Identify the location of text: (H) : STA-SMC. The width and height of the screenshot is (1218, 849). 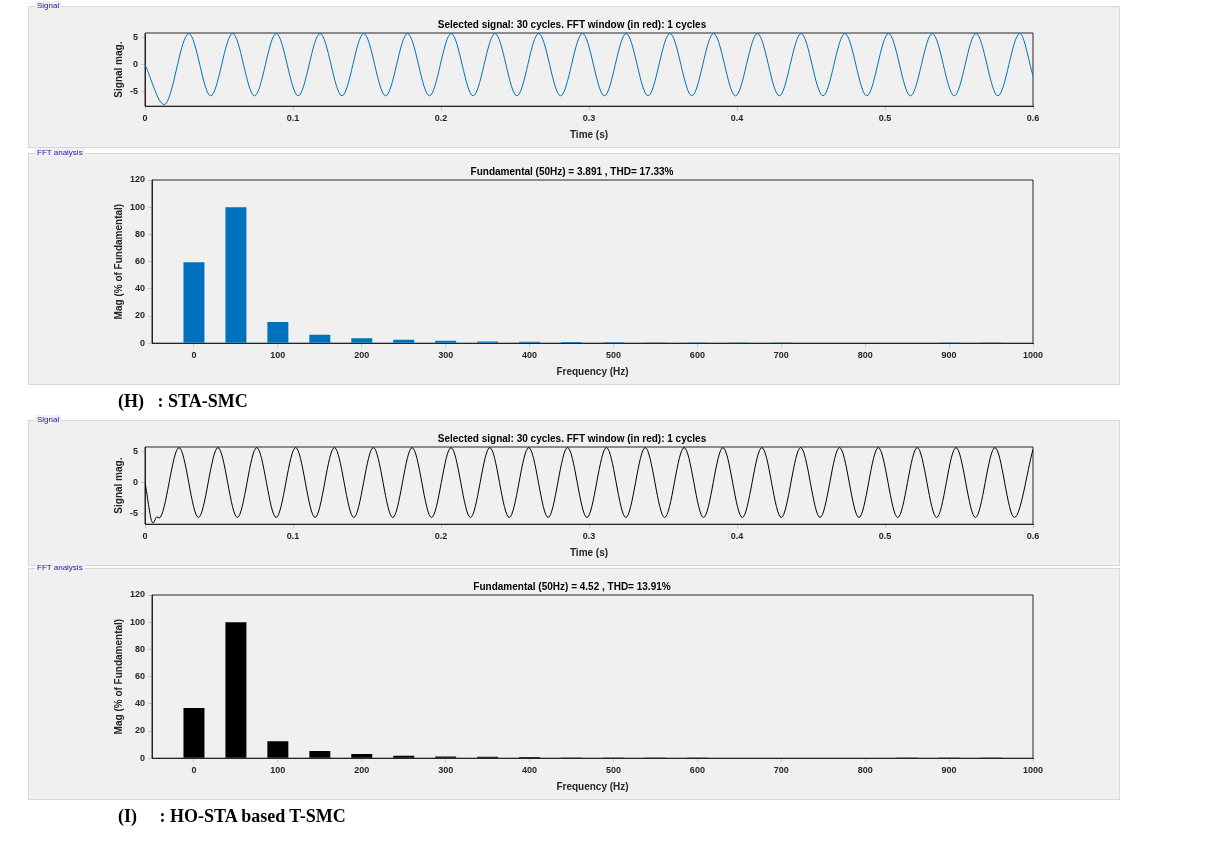
(183, 401).